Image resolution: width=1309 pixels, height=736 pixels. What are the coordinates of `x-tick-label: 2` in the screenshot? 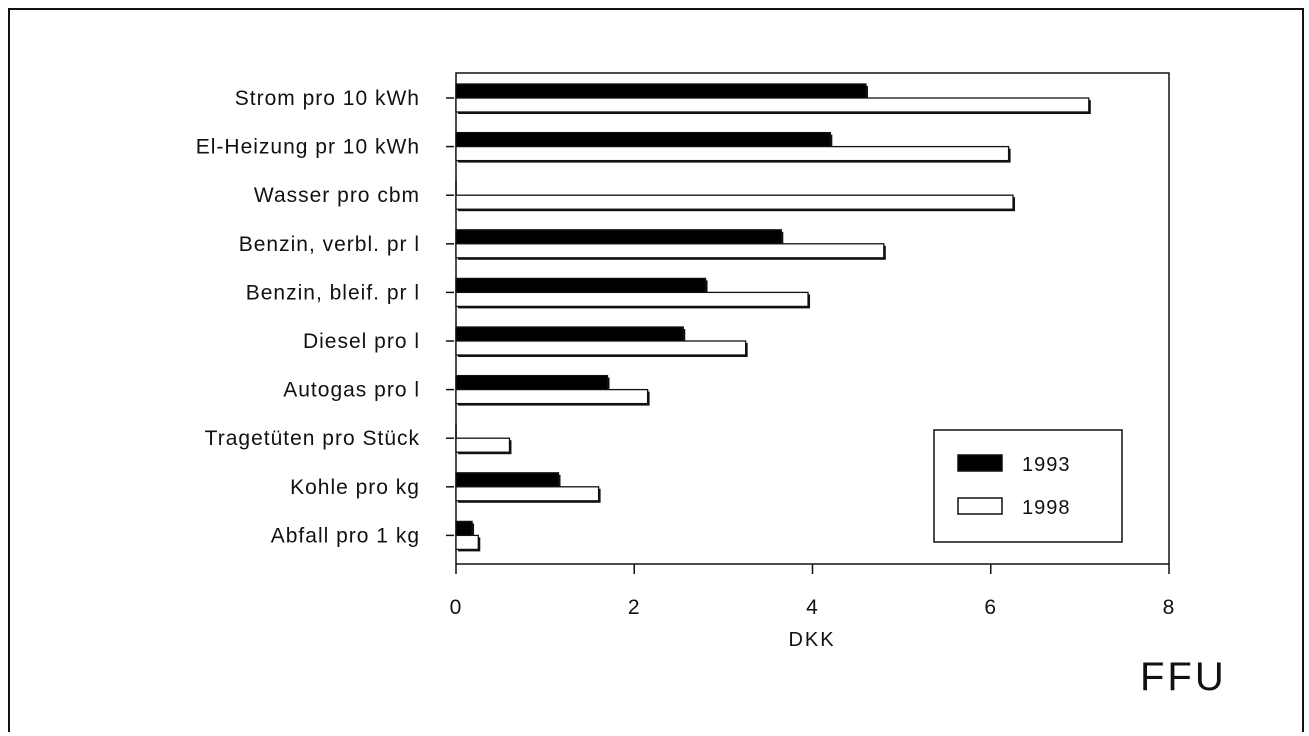 It's located at (634, 607).